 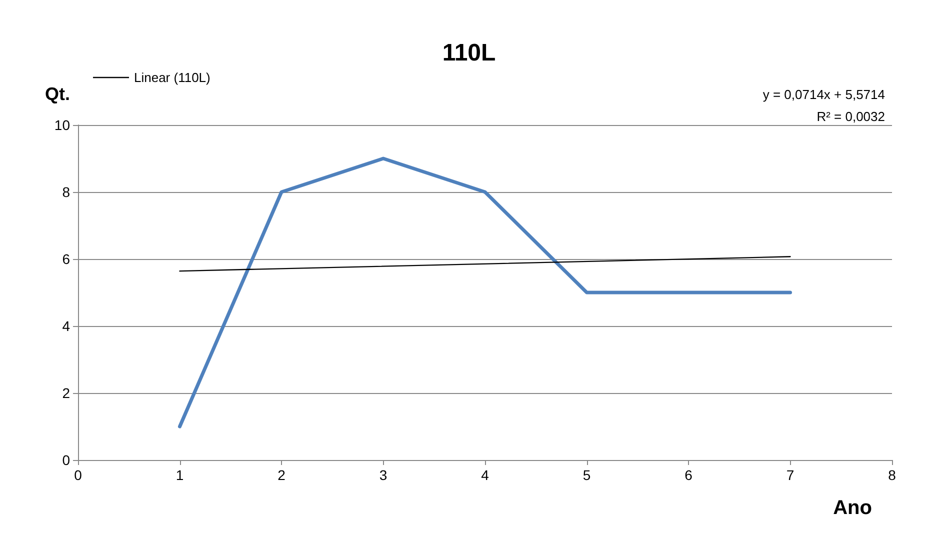 What do you see at coordinates (790, 475) in the screenshot?
I see `x-tick-label: 7` at bounding box center [790, 475].